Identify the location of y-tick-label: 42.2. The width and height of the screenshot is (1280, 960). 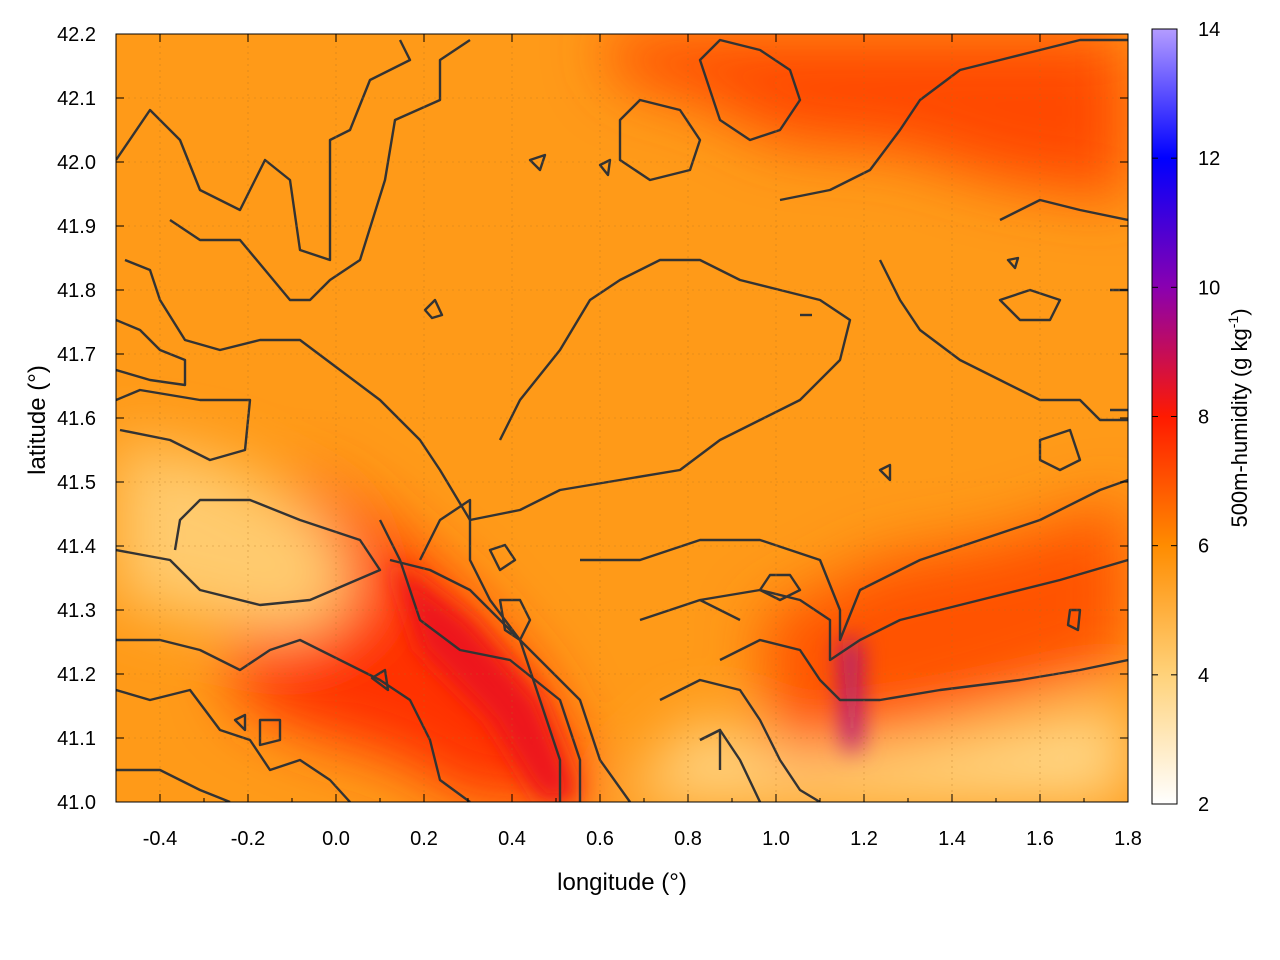
(76, 35).